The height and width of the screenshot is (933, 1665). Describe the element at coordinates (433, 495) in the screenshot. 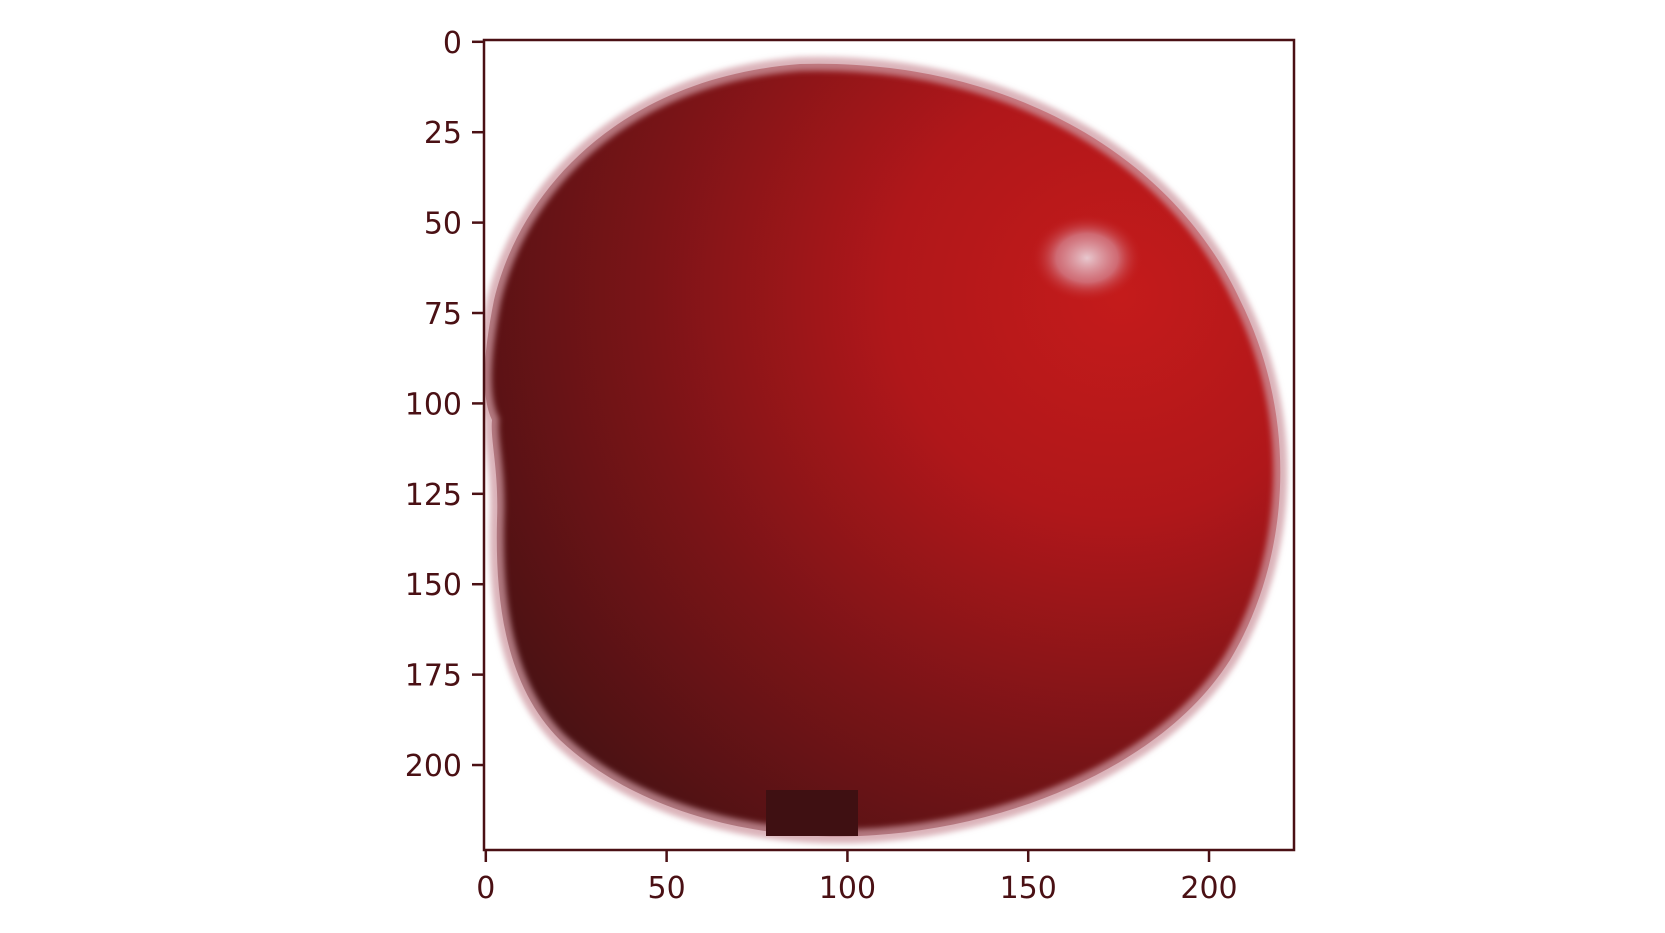

I see `y-tick-label: 125` at that location.